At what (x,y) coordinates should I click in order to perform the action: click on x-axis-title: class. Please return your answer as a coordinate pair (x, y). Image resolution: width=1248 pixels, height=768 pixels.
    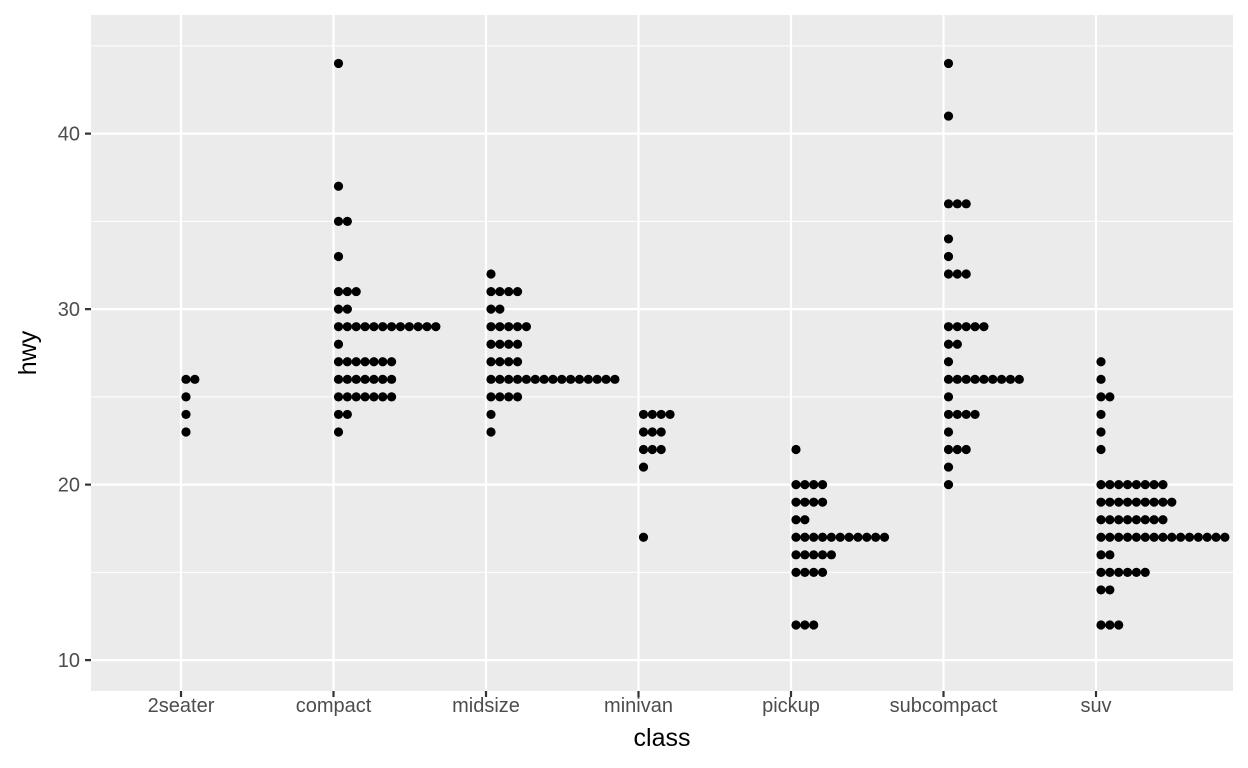
    Looking at the image, I should click on (662, 738).